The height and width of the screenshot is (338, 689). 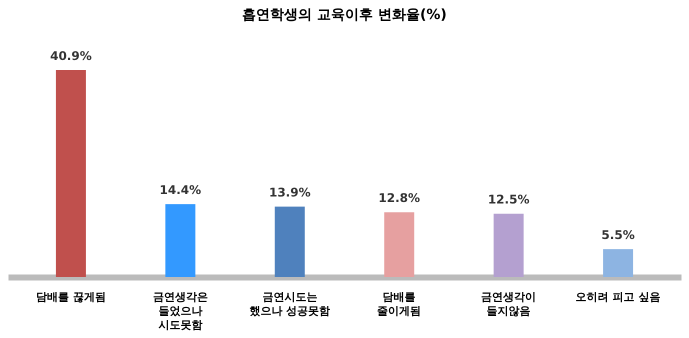 I want to click on x-tick-label: 오히려 피고 싶음, so click(x=618, y=297).